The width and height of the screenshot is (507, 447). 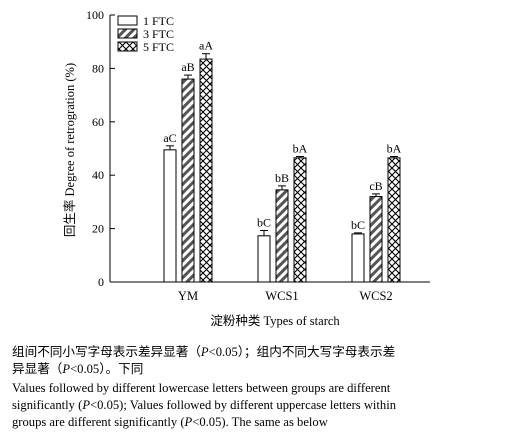 I want to click on legend-label: 3 FTC, so click(x=158, y=34).